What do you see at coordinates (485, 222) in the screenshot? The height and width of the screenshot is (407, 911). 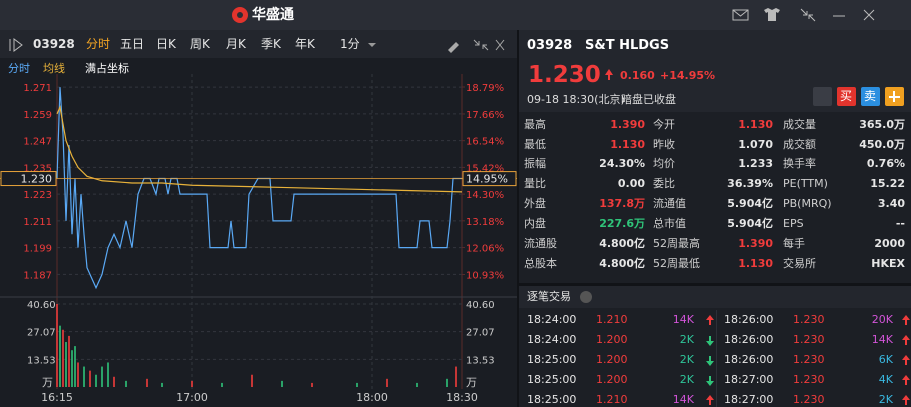 I see `pct-tick-label: 13.18%` at bounding box center [485, 222].